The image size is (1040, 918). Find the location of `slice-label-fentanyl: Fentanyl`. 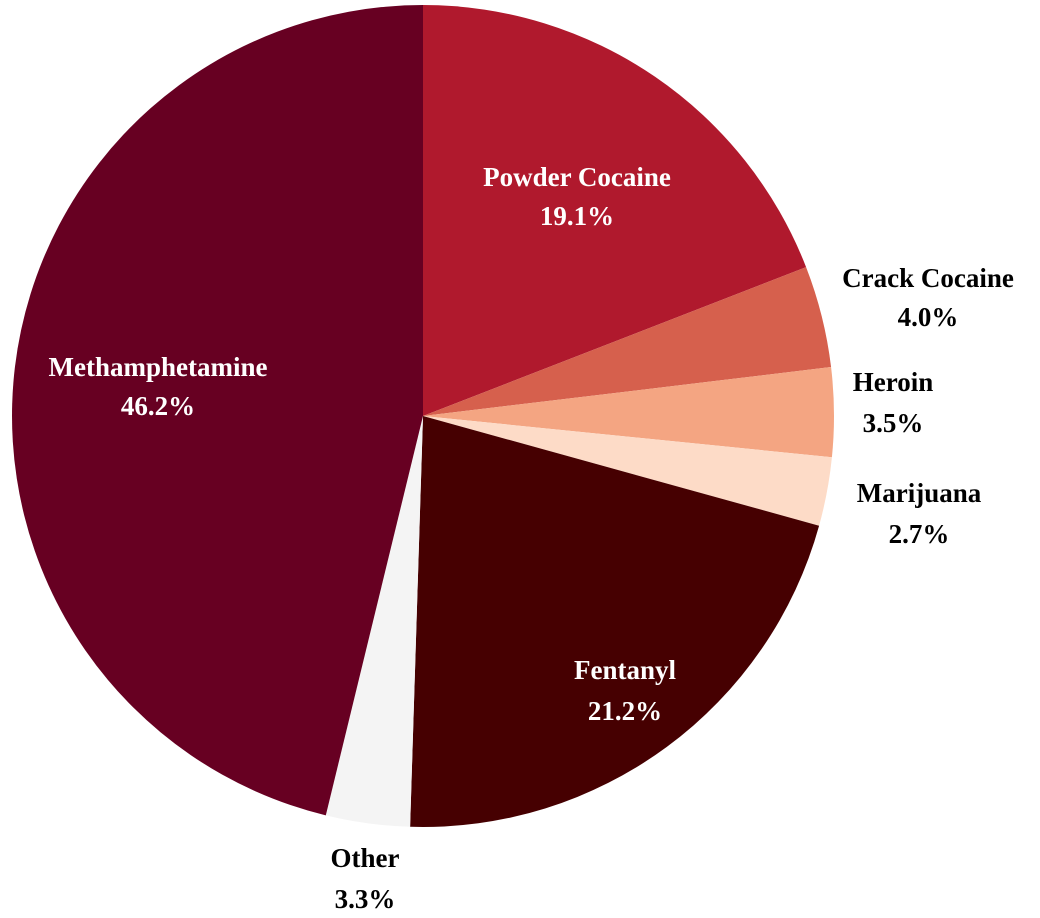

slice-label-fentanyl: Fentanyl is located at coordinates (625, 670).